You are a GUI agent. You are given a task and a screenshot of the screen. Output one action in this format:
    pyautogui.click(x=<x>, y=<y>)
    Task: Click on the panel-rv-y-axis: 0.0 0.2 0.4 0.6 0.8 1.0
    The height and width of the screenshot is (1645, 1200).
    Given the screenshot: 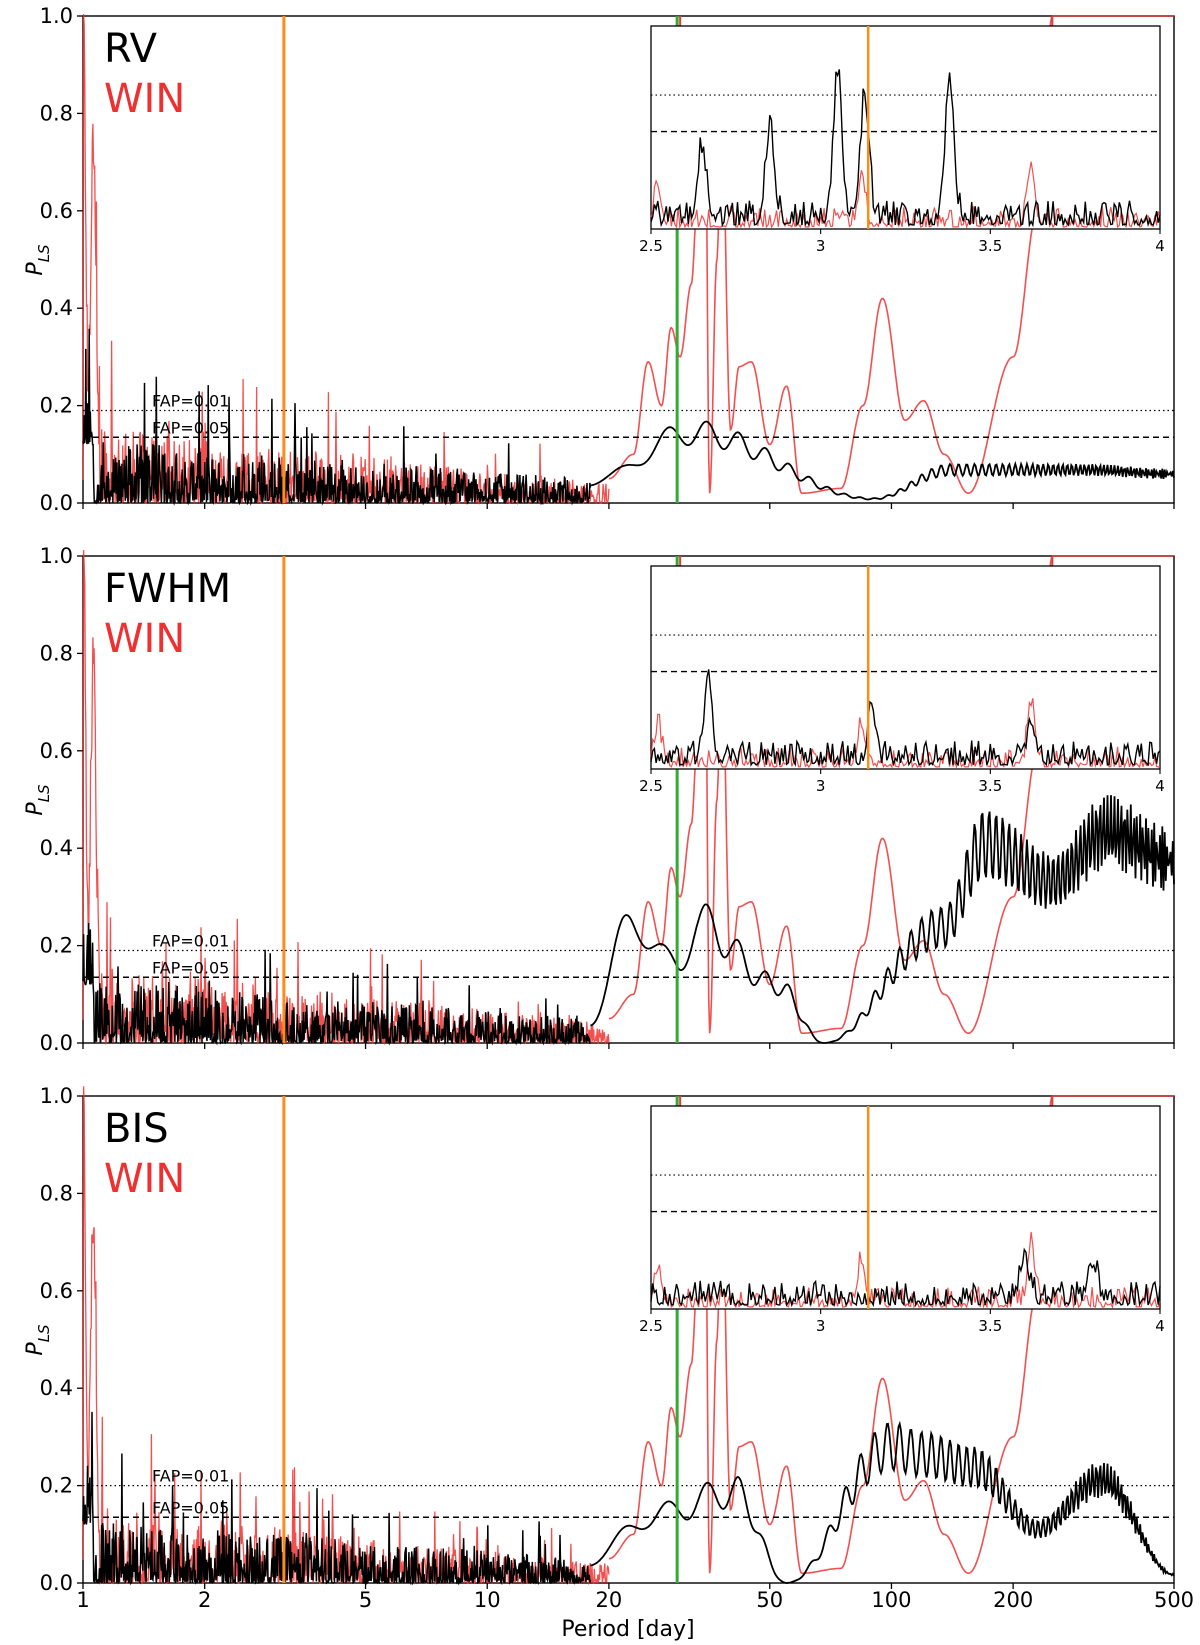 What is the action you would take?
    pyautogui.click(x=61, y=259)
    